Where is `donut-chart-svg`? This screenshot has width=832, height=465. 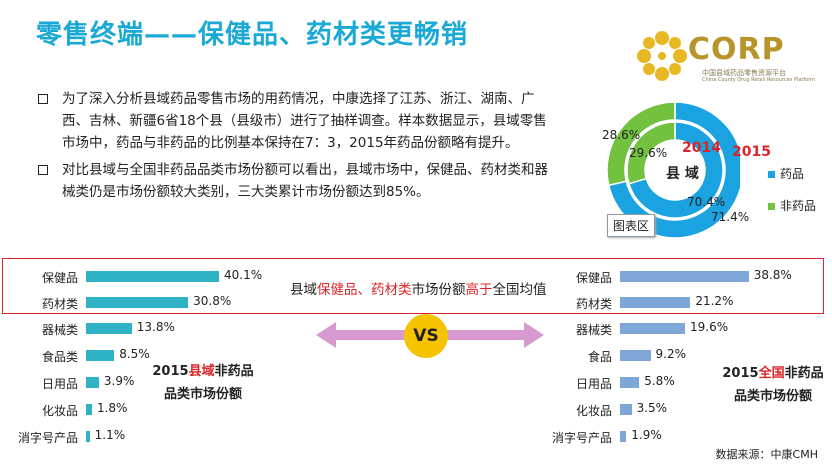 donut-chart-svg is located at coordinates (673, 170).